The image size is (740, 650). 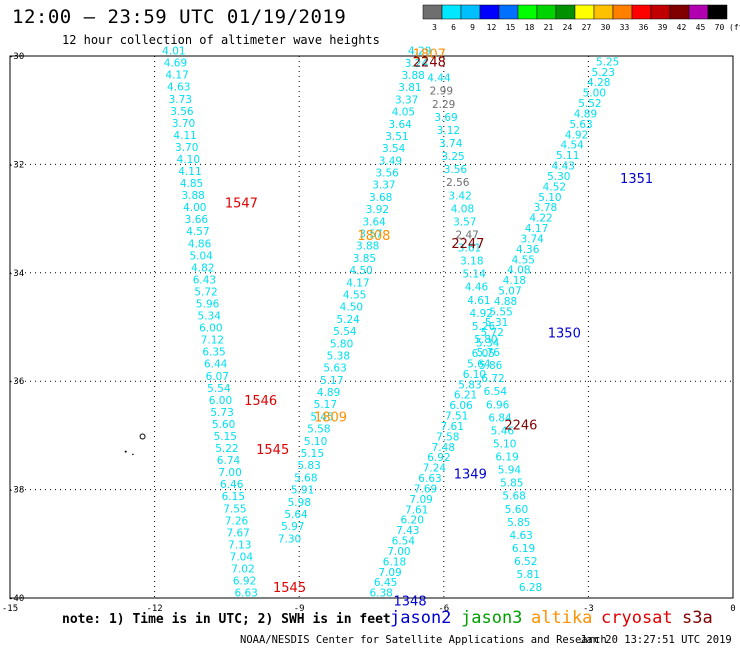 I want to click on swh-value: 5.30, so click(x=558, y=177).